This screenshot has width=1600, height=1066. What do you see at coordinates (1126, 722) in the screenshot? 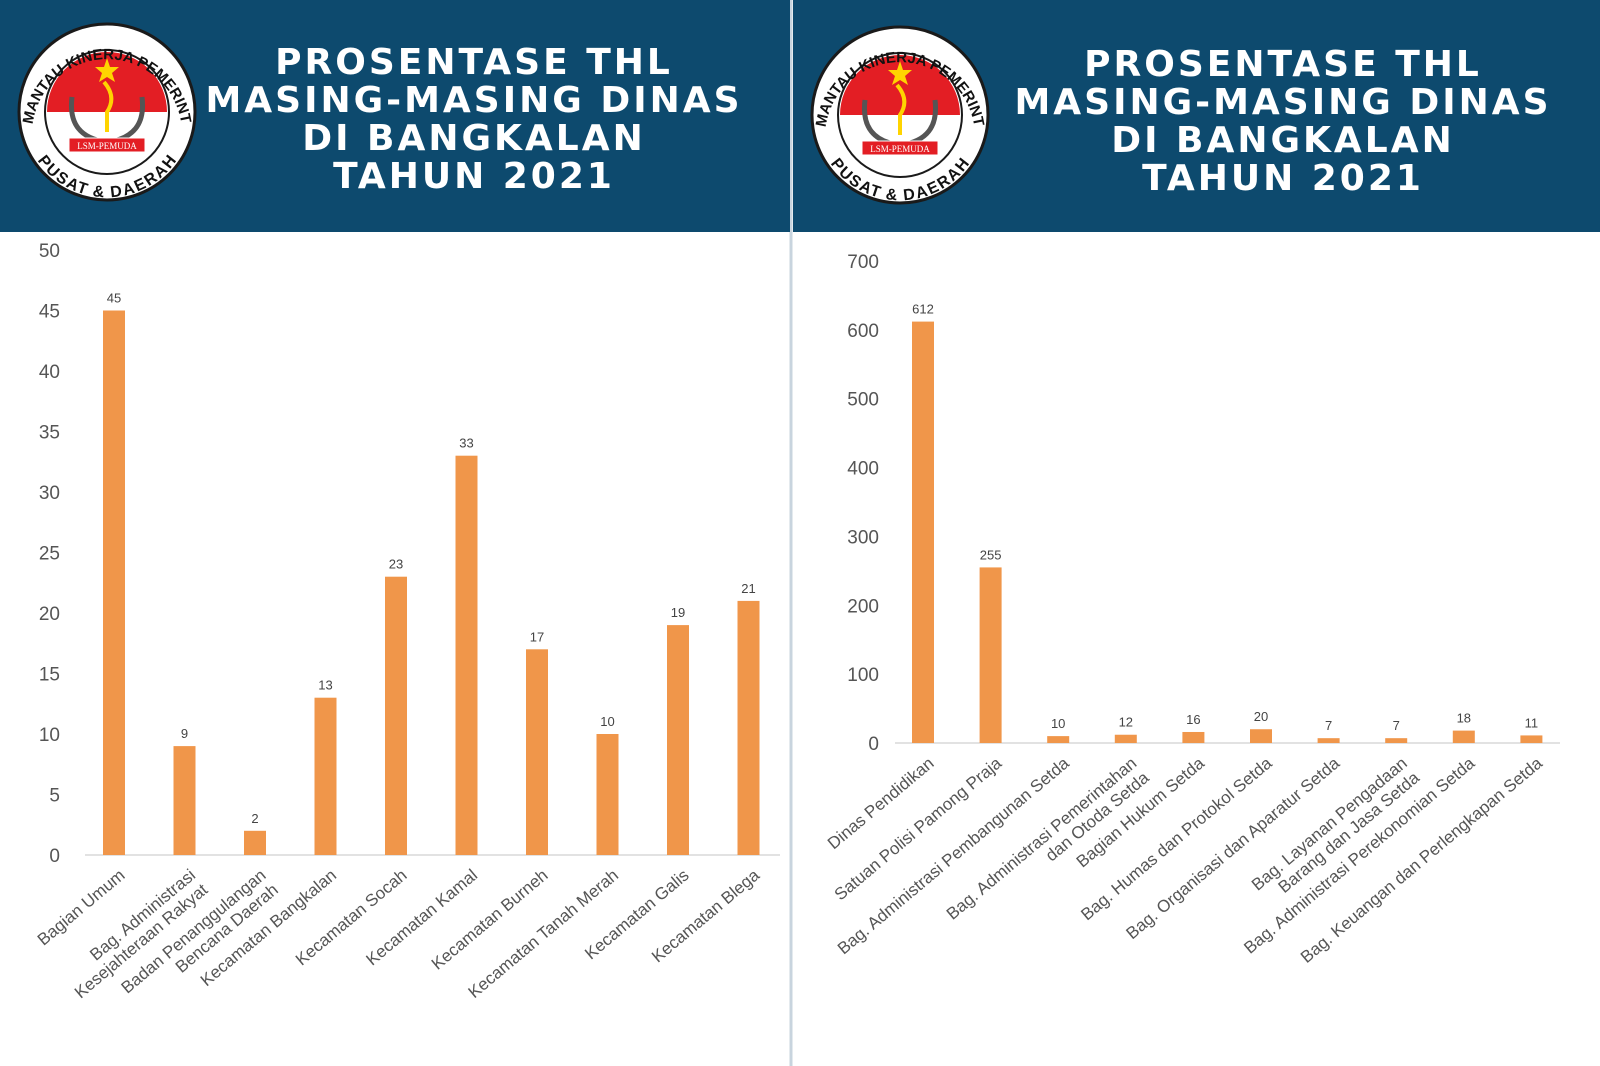
I see `value-label: 12` at bounding box center [1126, 722].